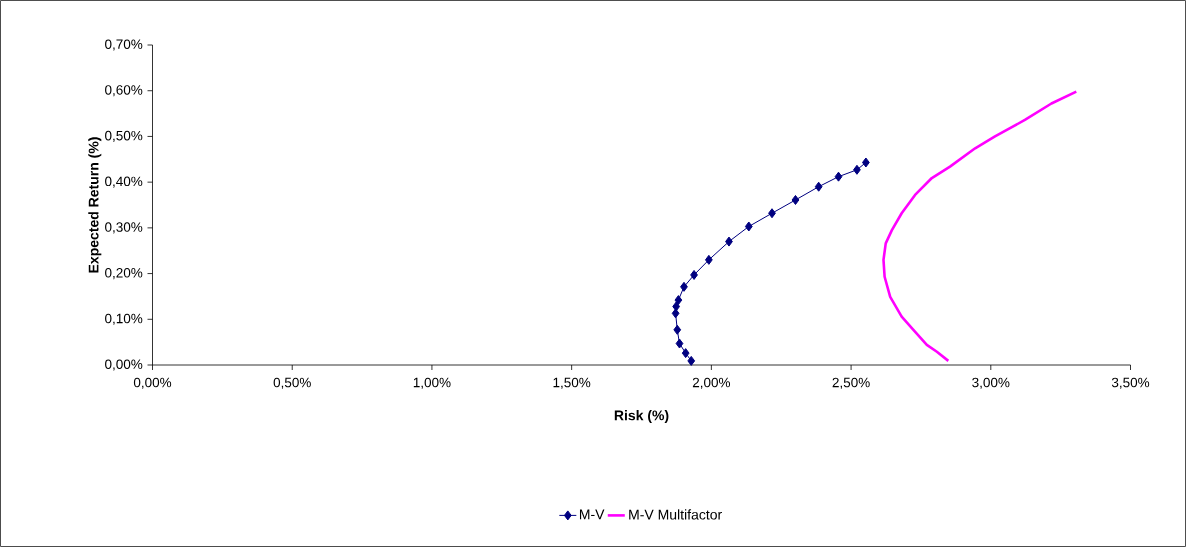  What do you see at coordinates (592, 514) in the screenshot?
I see `legend-label: M-V` at bounding box center [592, 514].